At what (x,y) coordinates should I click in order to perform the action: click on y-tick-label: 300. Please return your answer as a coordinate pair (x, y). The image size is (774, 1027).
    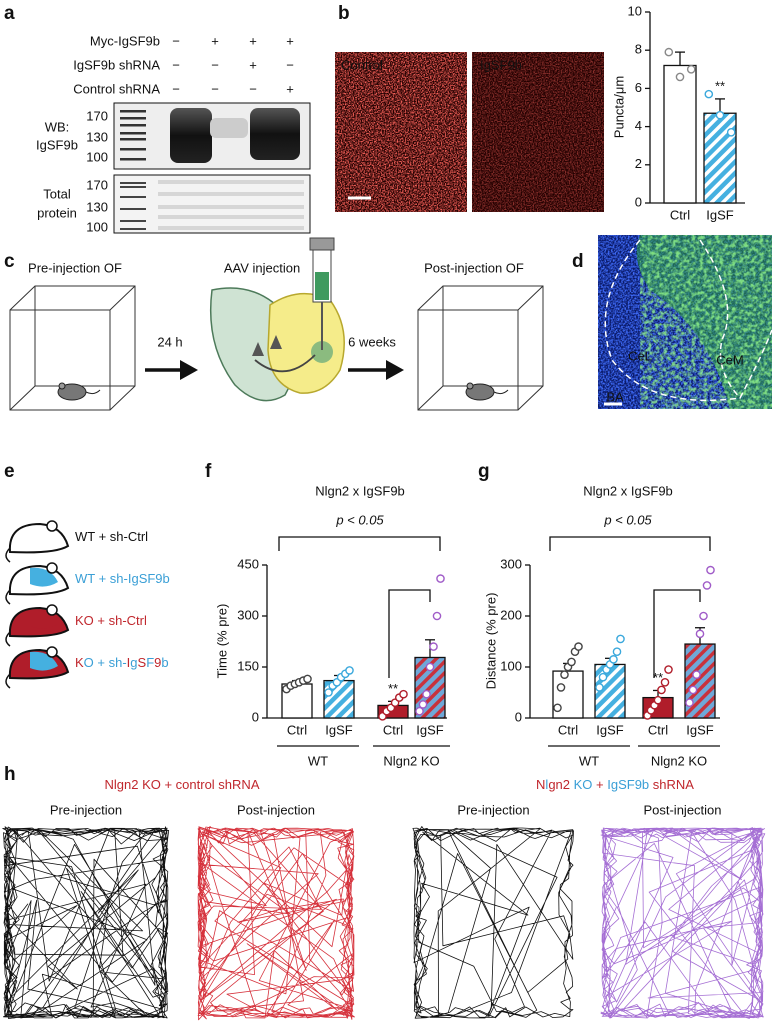
    Looking at the image, I should click on (248, 614).